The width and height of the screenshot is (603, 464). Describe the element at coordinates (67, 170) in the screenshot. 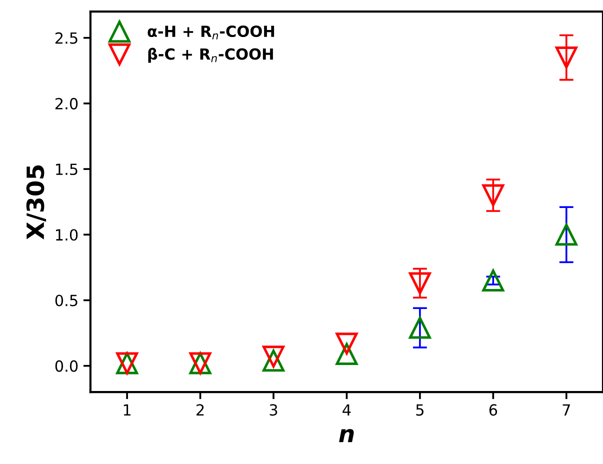

I see `y-tick-label: 1.5` at that location.